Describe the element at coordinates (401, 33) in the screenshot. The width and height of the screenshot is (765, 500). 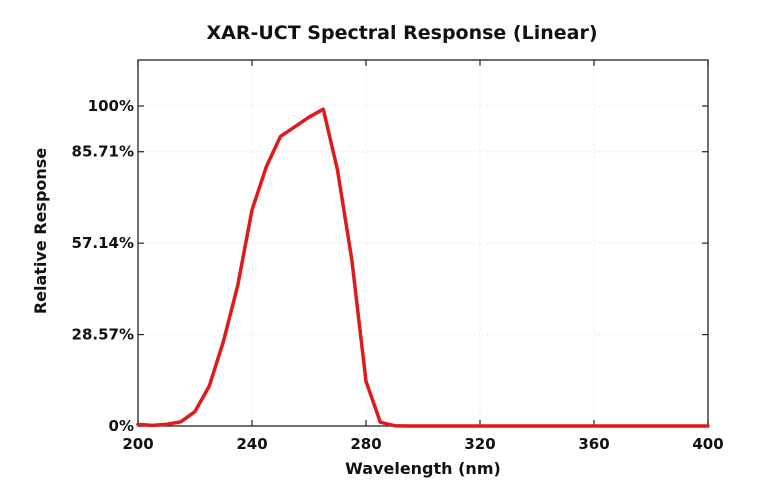
I see `chart-title: XAR-UCT Spectral Response (Linear)` at that location.